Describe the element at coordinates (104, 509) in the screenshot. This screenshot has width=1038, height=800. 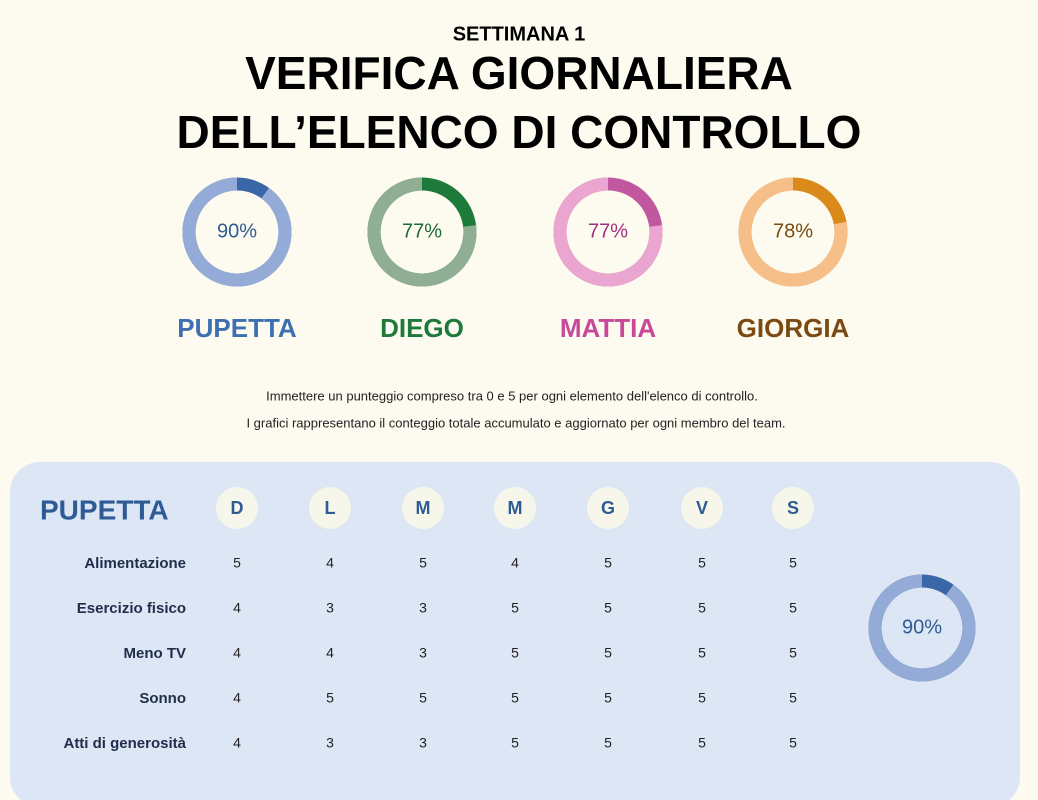
I see `panel-name: PUPETTA` at that location.